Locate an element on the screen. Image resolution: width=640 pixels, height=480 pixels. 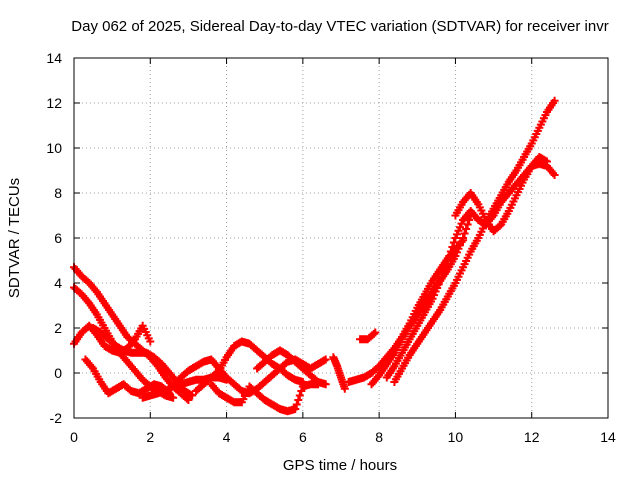
y-tick-label: 4 is located at coordinates (58, 283).